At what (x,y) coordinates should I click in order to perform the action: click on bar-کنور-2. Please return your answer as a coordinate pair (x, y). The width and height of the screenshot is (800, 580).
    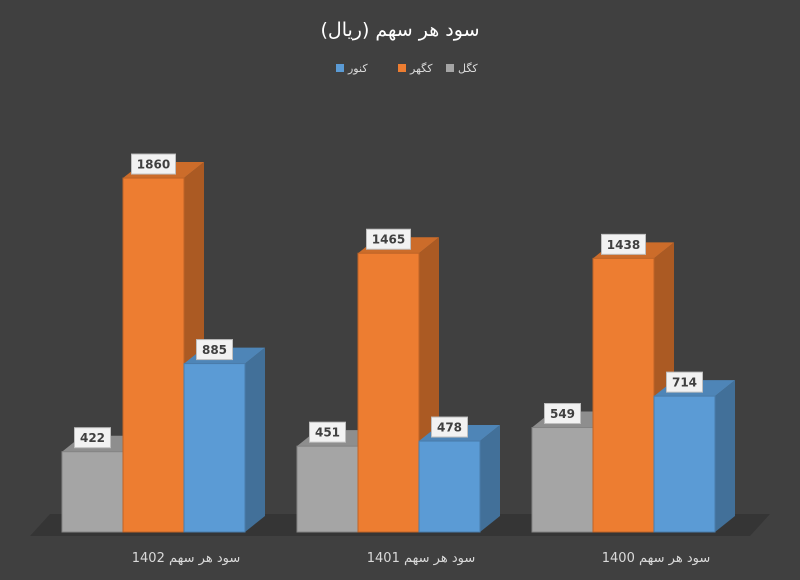
    Looking at the image, I should click on (694, 456).